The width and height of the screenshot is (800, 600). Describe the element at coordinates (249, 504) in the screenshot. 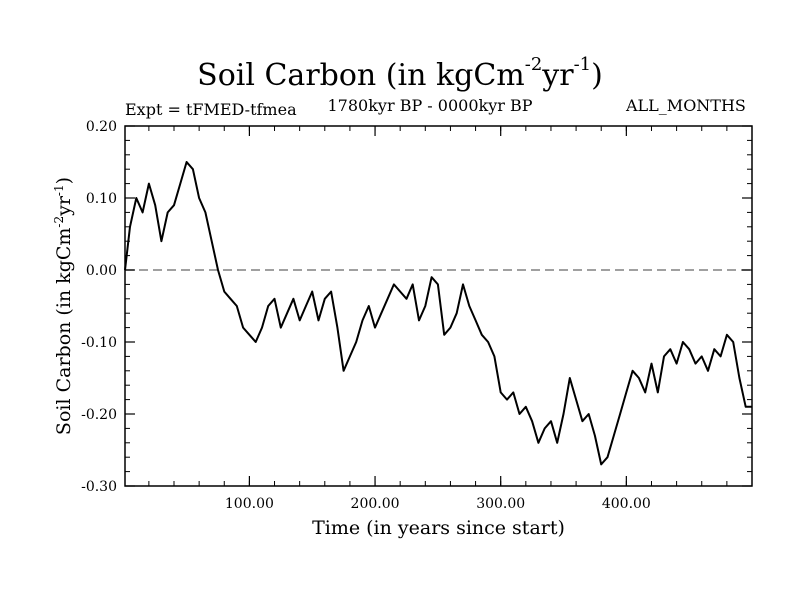

I see `x-tick-label: 100.00` at that location.